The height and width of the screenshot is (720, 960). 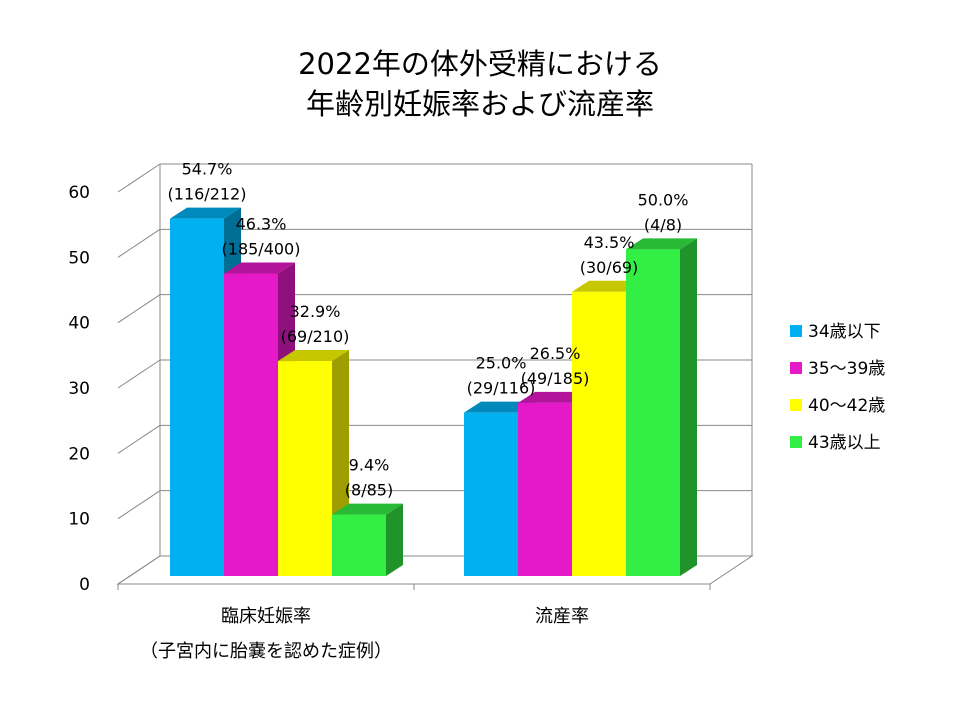 What do you see at coordinates (479, 104) in the screenshot?
I see `chart-title-line-2: 年齢別妊娠率および流産率` at bounding box center [479, 104].